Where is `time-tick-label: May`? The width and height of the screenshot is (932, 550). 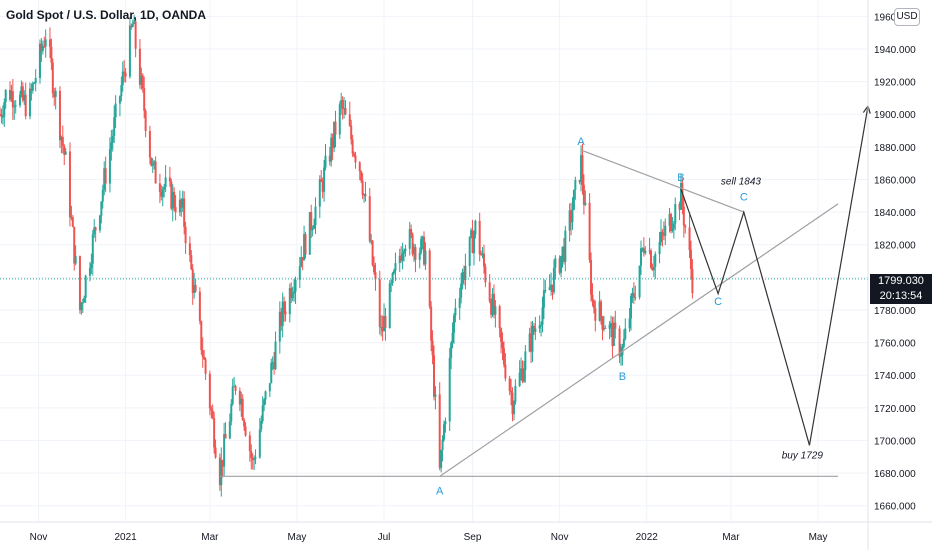 time-tick-label: May is located at coordinates (296, 537).